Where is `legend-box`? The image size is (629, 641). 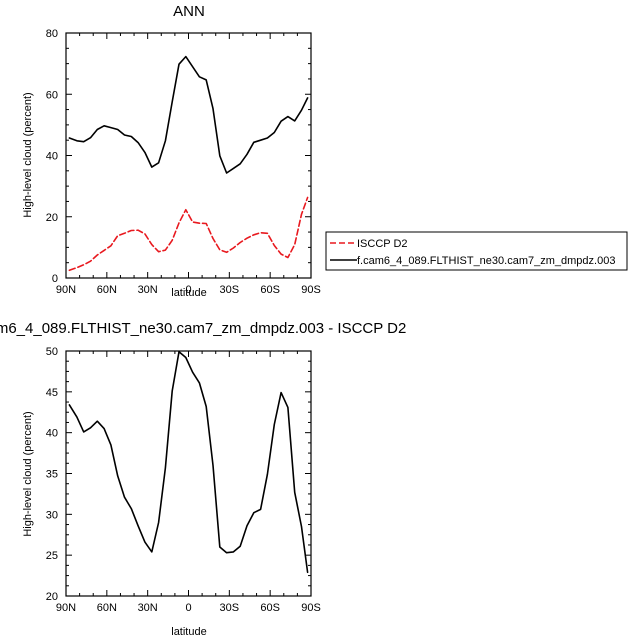 legend-box is located at coordinates (476, 251).